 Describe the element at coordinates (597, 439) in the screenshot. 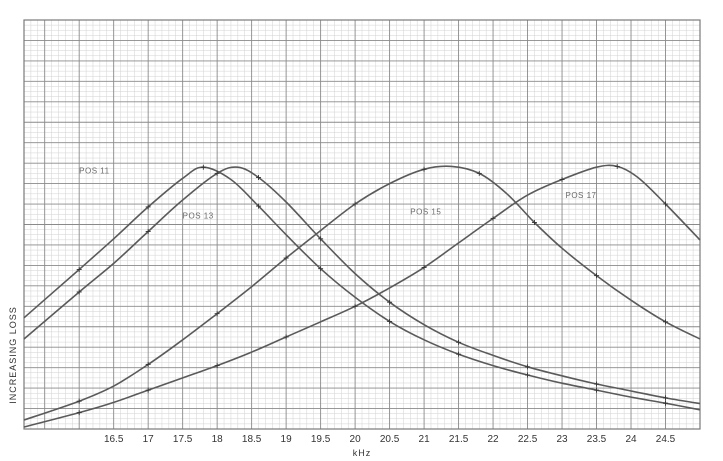

I see `x-tick-label: 23.5` at that location.